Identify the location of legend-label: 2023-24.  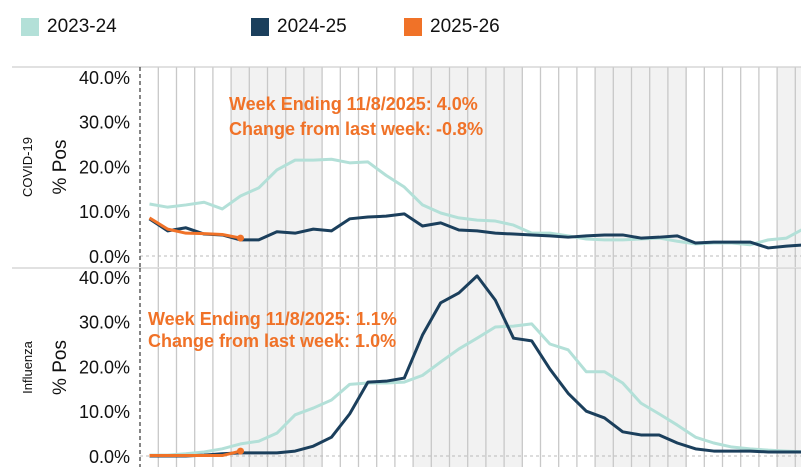
(82, 26).